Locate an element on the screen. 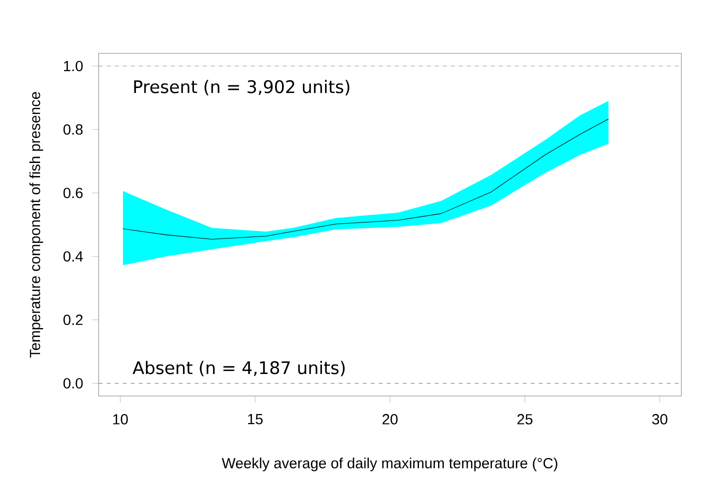 This screenshot has height=482, width=712. y-tick-label: 0.2 is located at coordinates (73, 320).